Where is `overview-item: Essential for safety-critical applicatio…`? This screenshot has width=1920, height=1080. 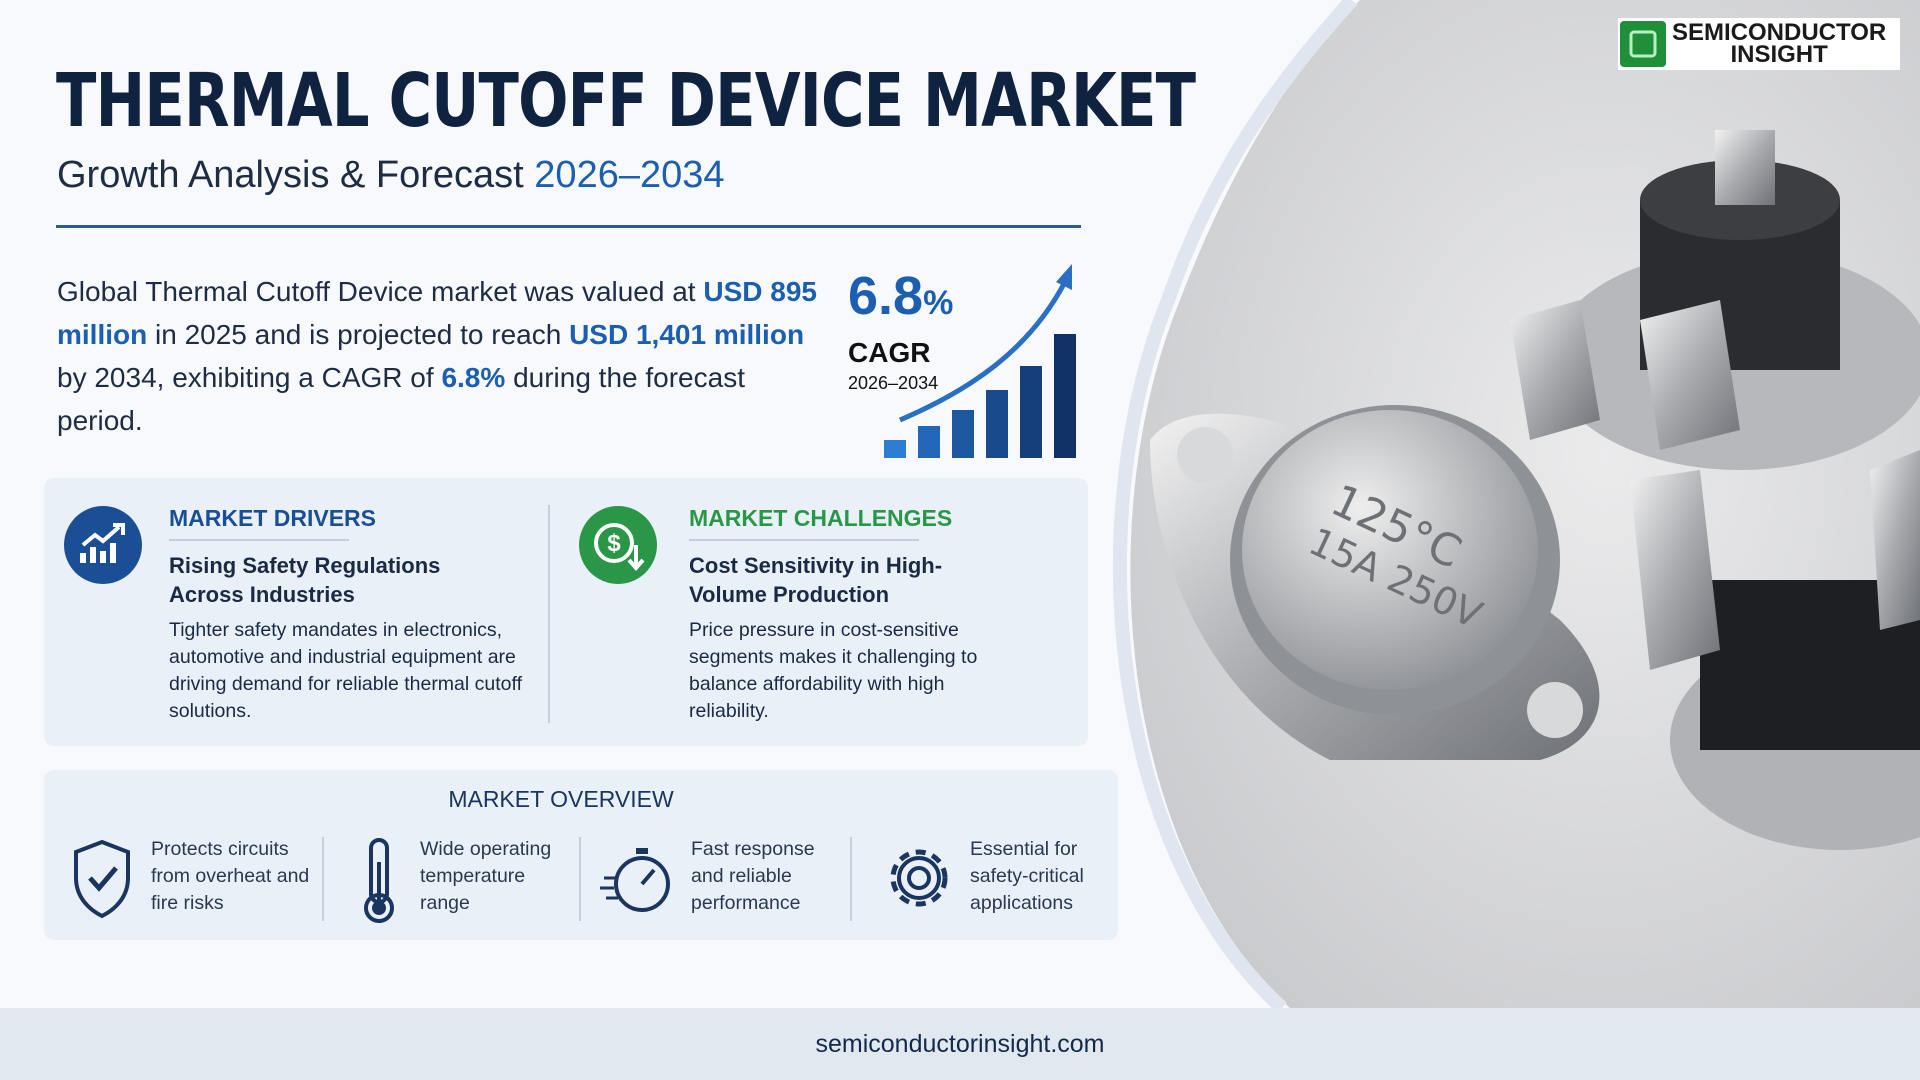
overview-item: Essential for safety-critical applicatio… is located at coordinates (1027, 876).